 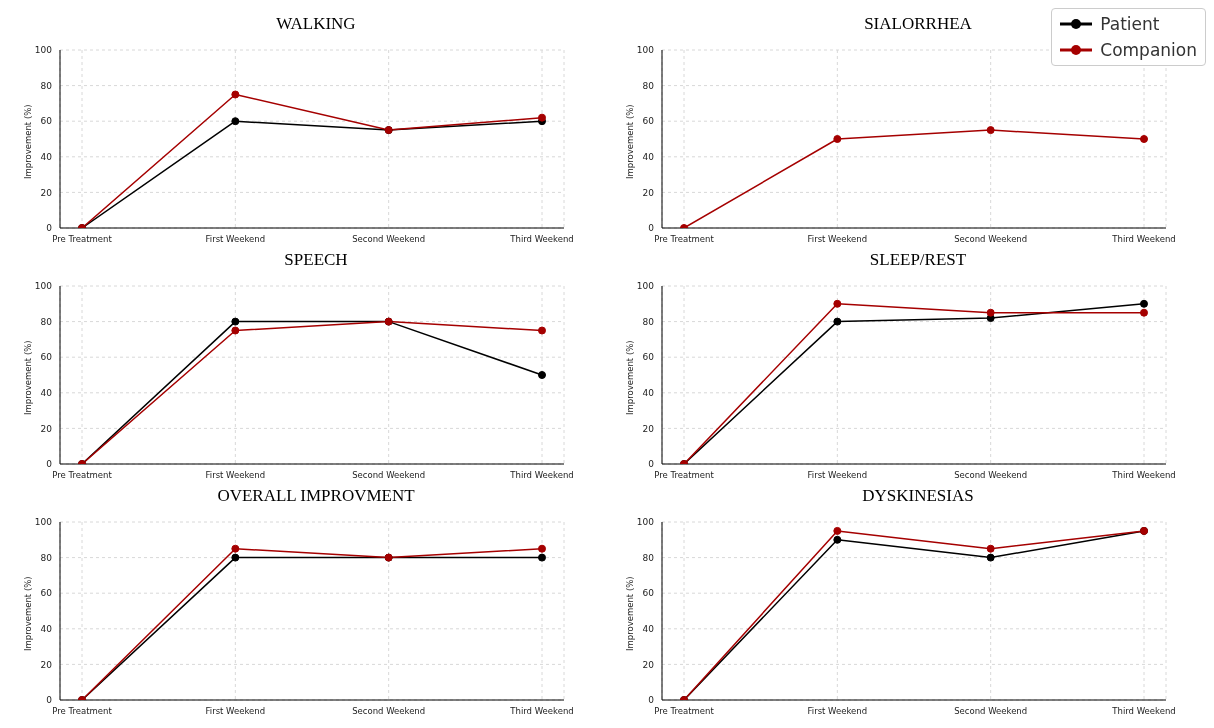 I want to click on chart-title: SLEEP/REST, so click(x=918, y=260).